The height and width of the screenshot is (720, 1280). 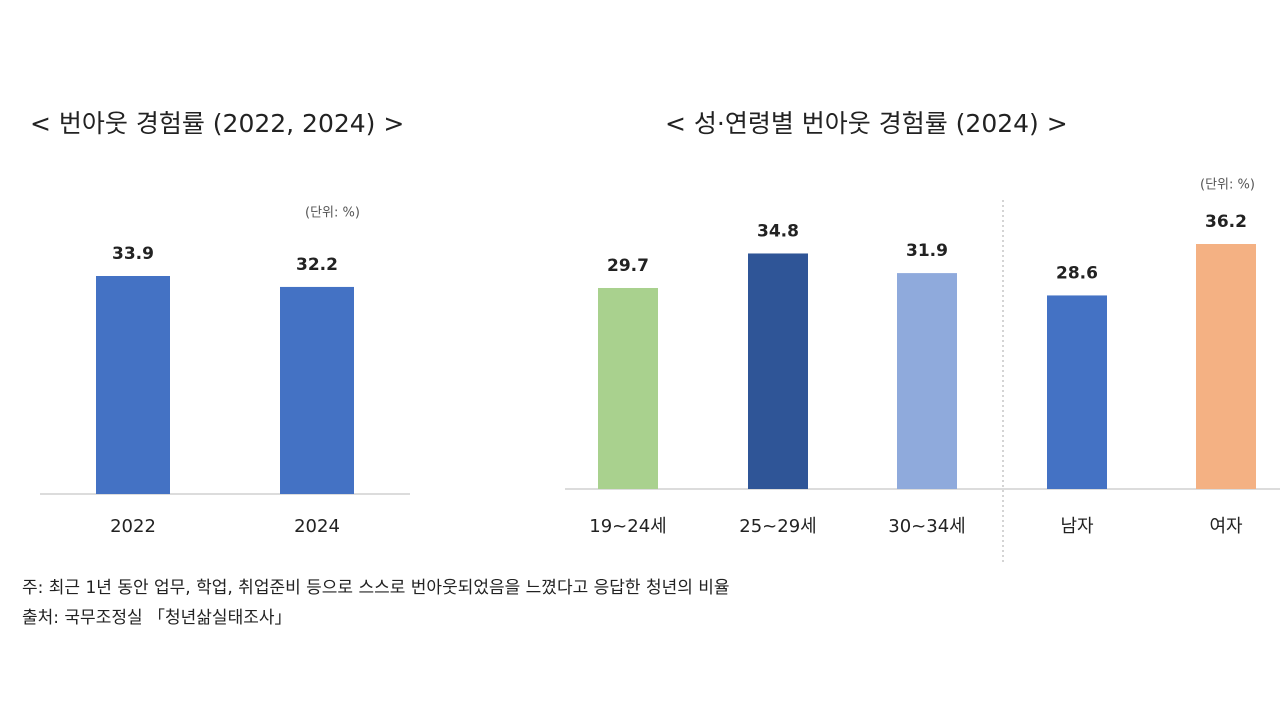 I want to click on value-label: 36.2, so click(x=1226, y=222).